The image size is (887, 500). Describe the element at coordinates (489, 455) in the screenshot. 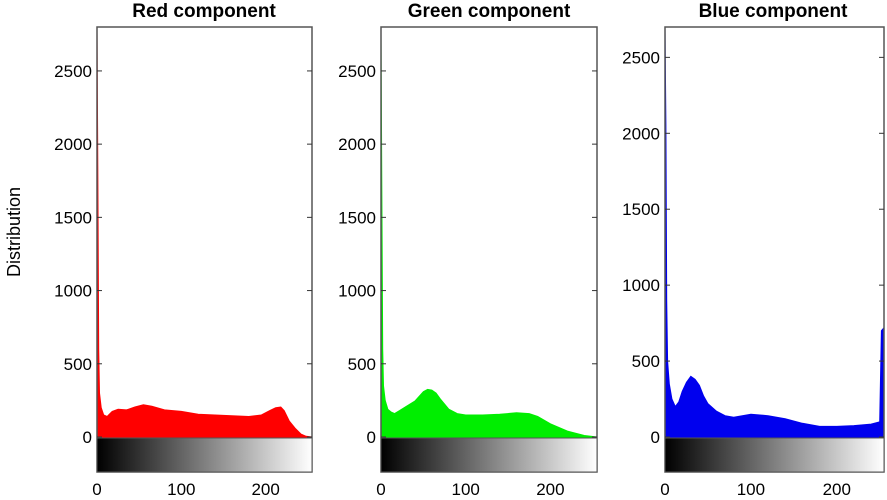

I see `green-intensity-colorbar` at that location.